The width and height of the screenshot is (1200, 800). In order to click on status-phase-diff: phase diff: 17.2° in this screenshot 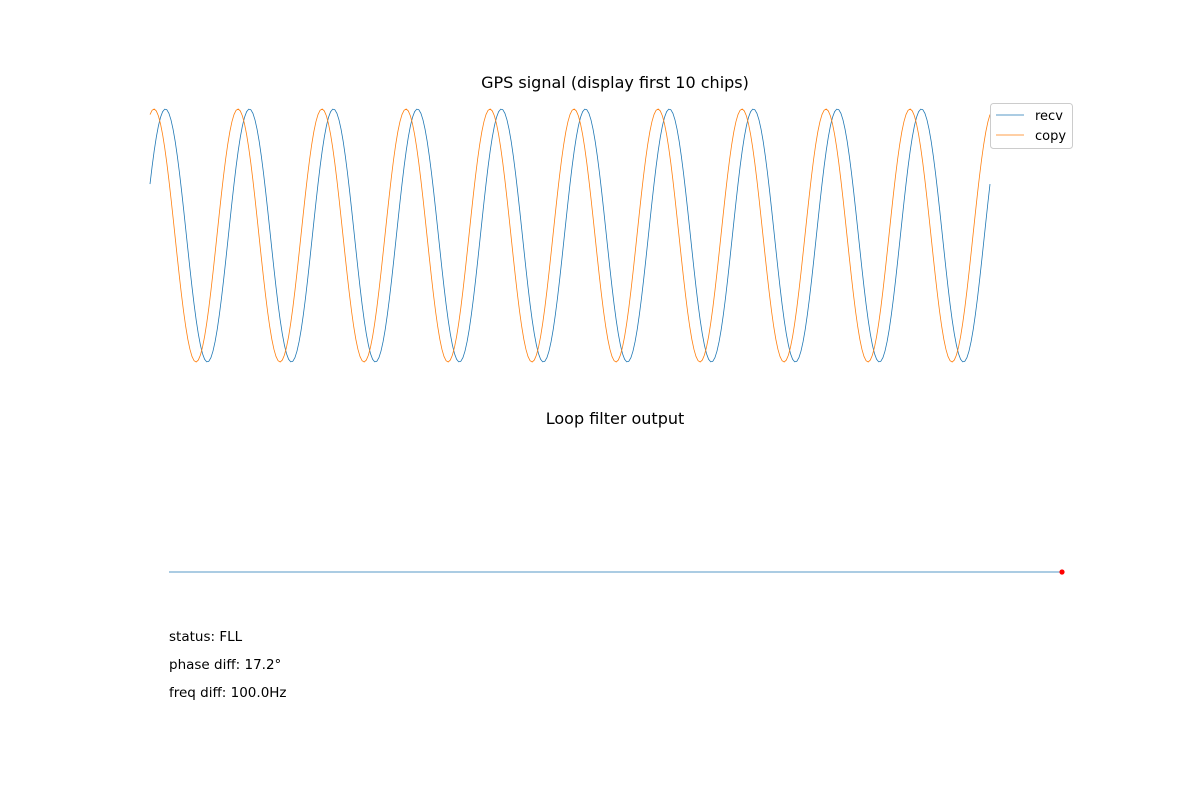, I will do `click(225, 665)`.